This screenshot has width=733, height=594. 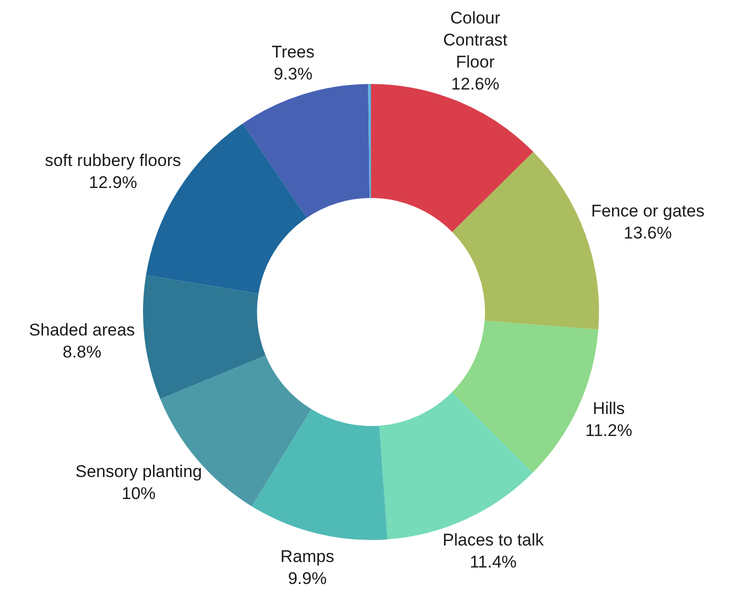 What do you see at coordinates (475, 40) in the screenshot?
I see `slice-label: Colour Contrast Floor` at bounding box center [475, 40].